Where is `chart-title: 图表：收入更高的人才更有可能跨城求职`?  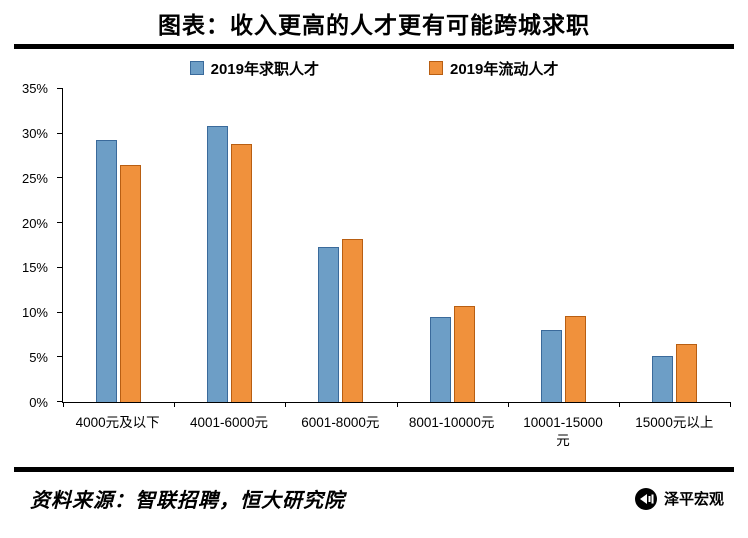
chart-title: 图表：收入更高的人才更有可能跨城求职 is located at coordinates (374, 25).